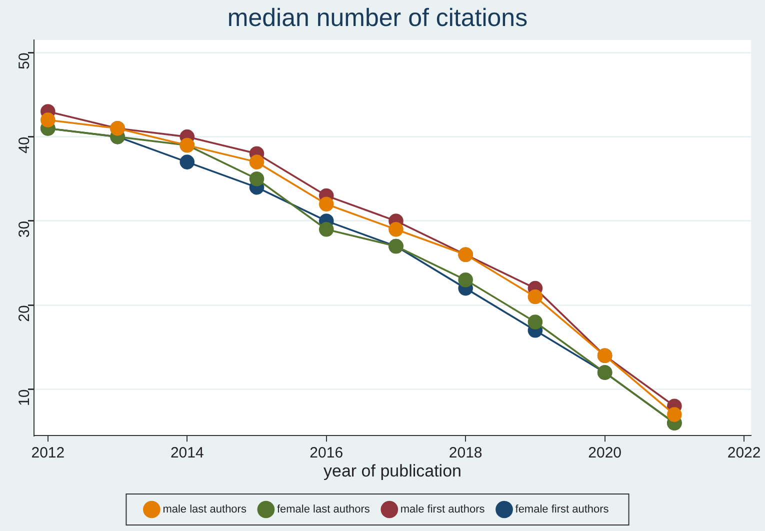 This screenshot has width=765, height=531. Describe the element at coordinates (562, 510) in the screenshot. I see `legend-label: female first authors` at that location.